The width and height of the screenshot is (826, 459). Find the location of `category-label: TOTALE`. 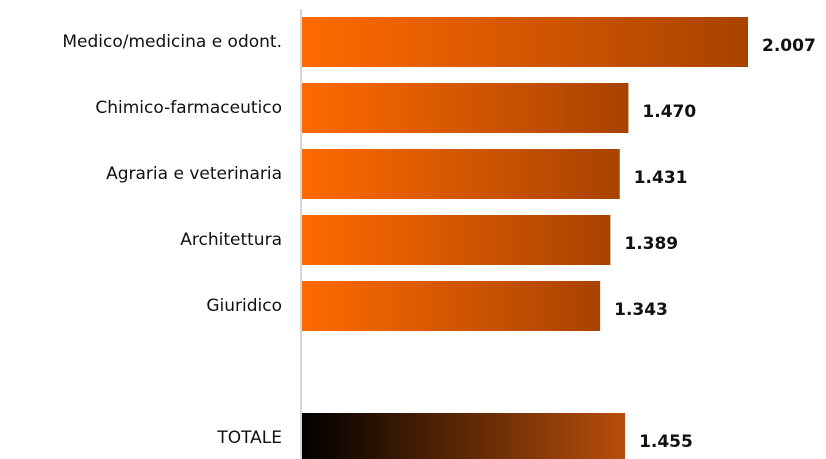

category-label: TOTALE is located at coordinates (249, 438).